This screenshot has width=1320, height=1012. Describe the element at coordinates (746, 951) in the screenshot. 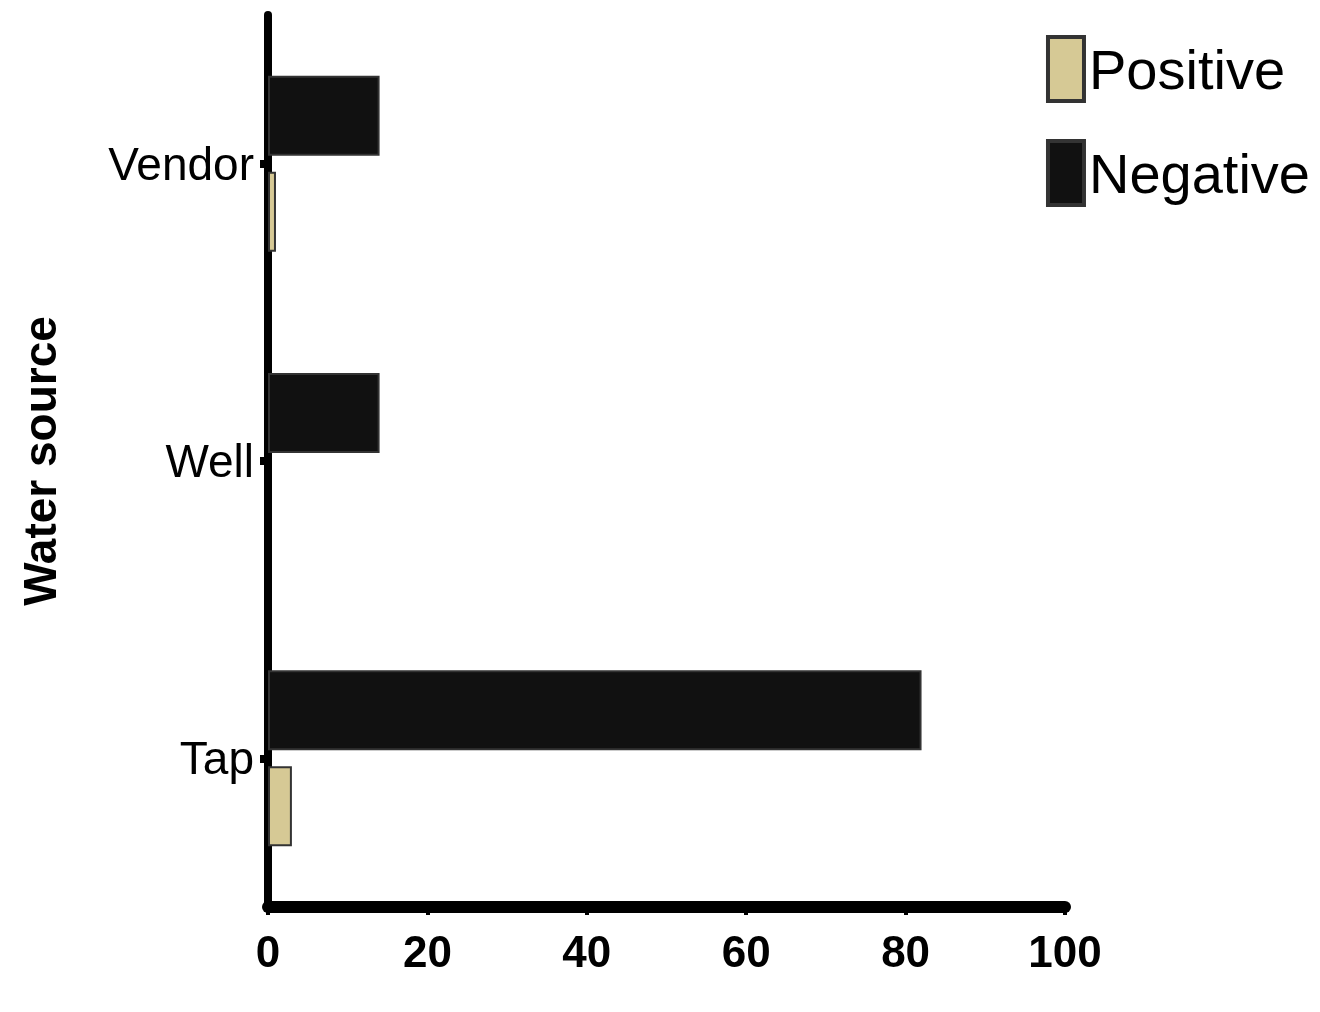

I see `x-tick-label: 60` at that location.